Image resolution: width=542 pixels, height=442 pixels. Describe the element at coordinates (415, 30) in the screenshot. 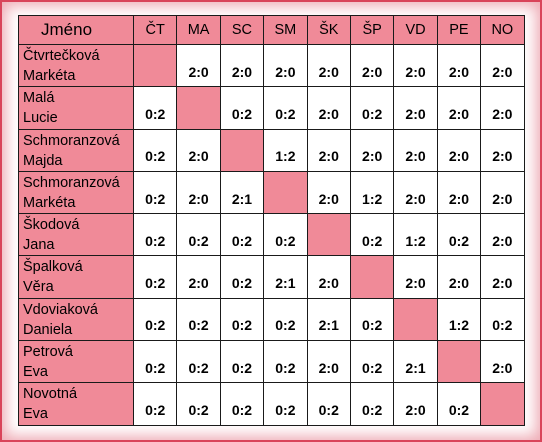

I see `column-header: VD` at that location.